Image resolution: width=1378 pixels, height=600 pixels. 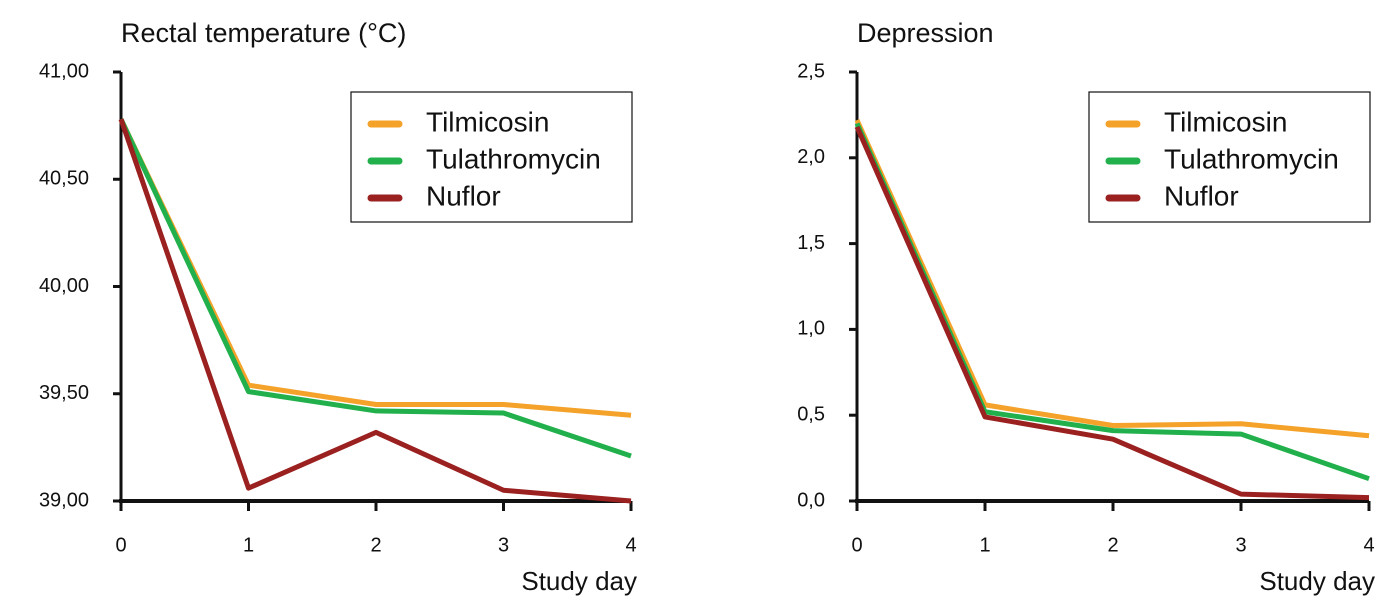 What do you see at coordinates (925, 33) in the screenshot?
I see `chart-title: Depression` at bounding box center [925, 33].